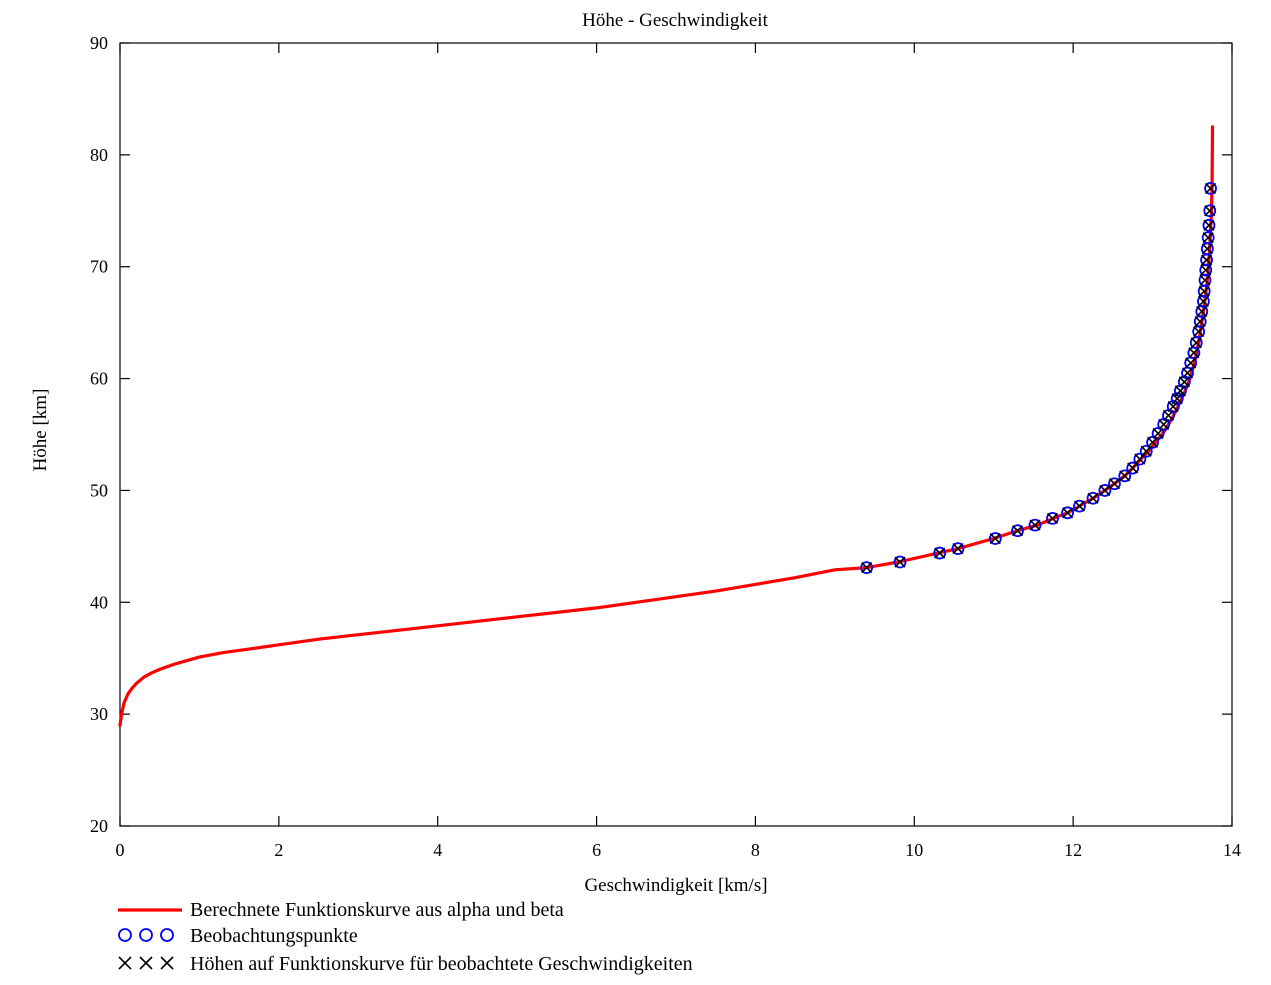 This screenshot has width=1271, height=985. Describe the element at coordinates (1073, 850) in the screenshot. I see `x-tick-label: 12` at that location.